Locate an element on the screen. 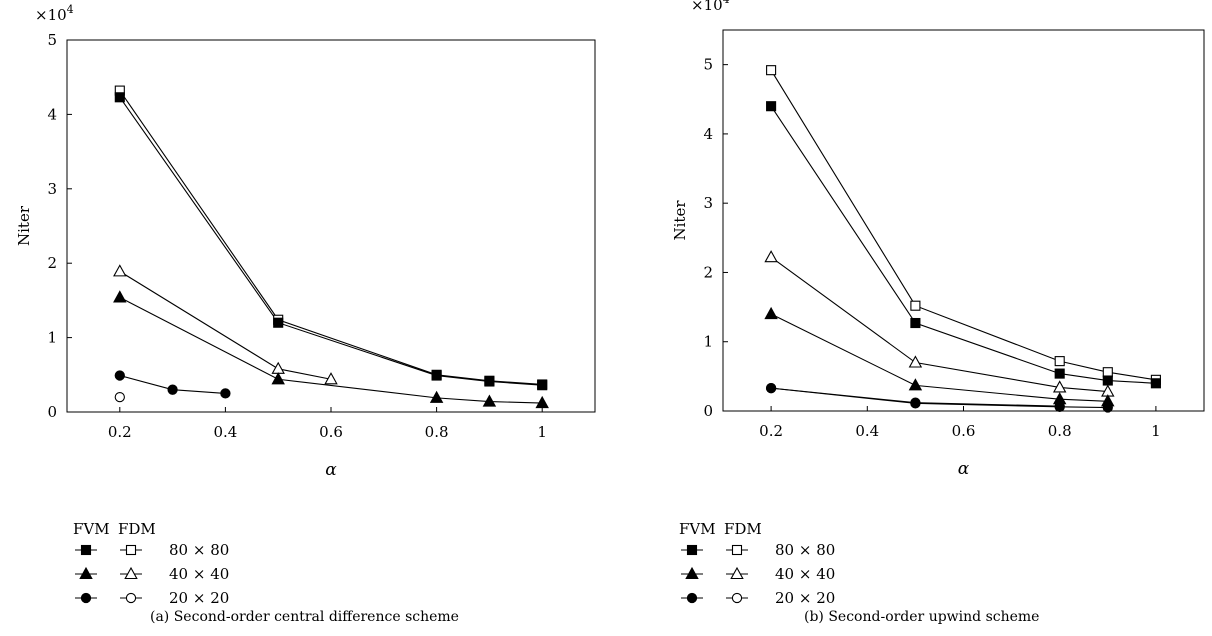  data-point-circle-open is located at coordinates (119, 397).